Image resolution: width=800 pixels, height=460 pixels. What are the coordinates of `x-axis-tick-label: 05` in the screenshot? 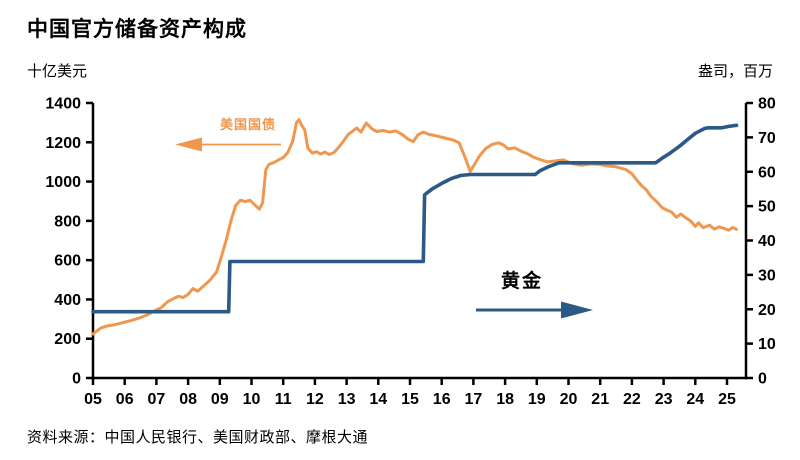 It's located at (93, 399).